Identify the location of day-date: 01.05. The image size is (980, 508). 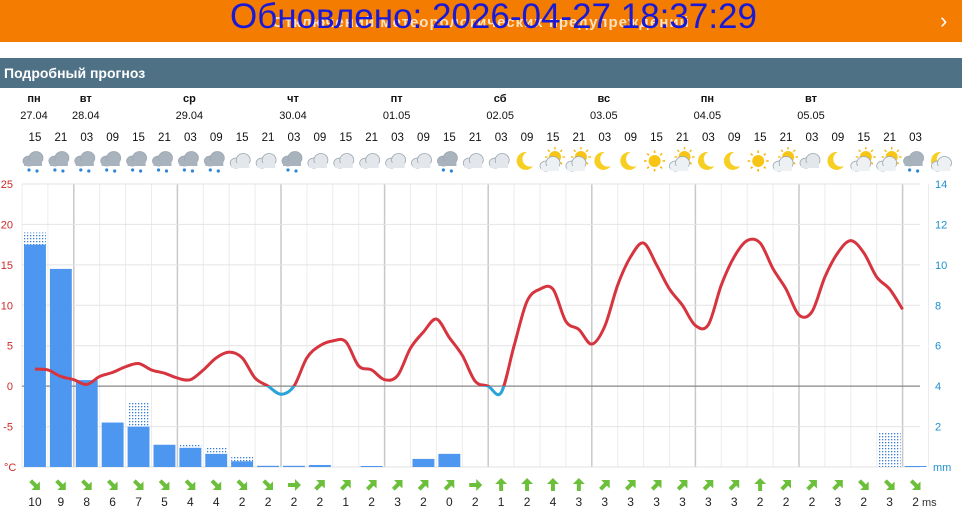
(397, 116).